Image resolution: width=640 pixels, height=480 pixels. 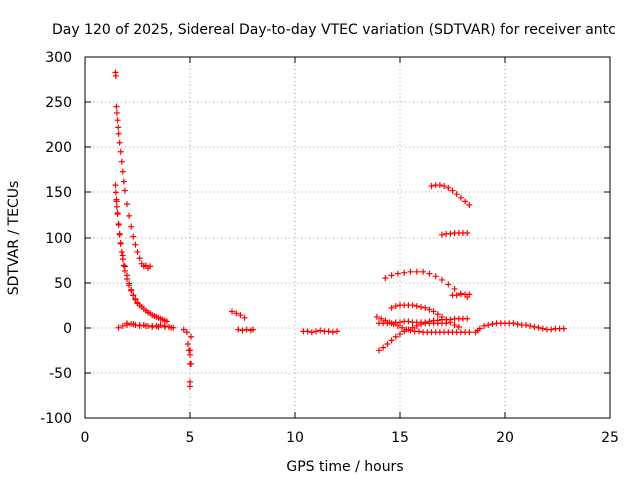 What do you see at coordinates (85, 438) in the screenshot?
I see `x-tick-label-0: 0` at bounding box center [85, 438].